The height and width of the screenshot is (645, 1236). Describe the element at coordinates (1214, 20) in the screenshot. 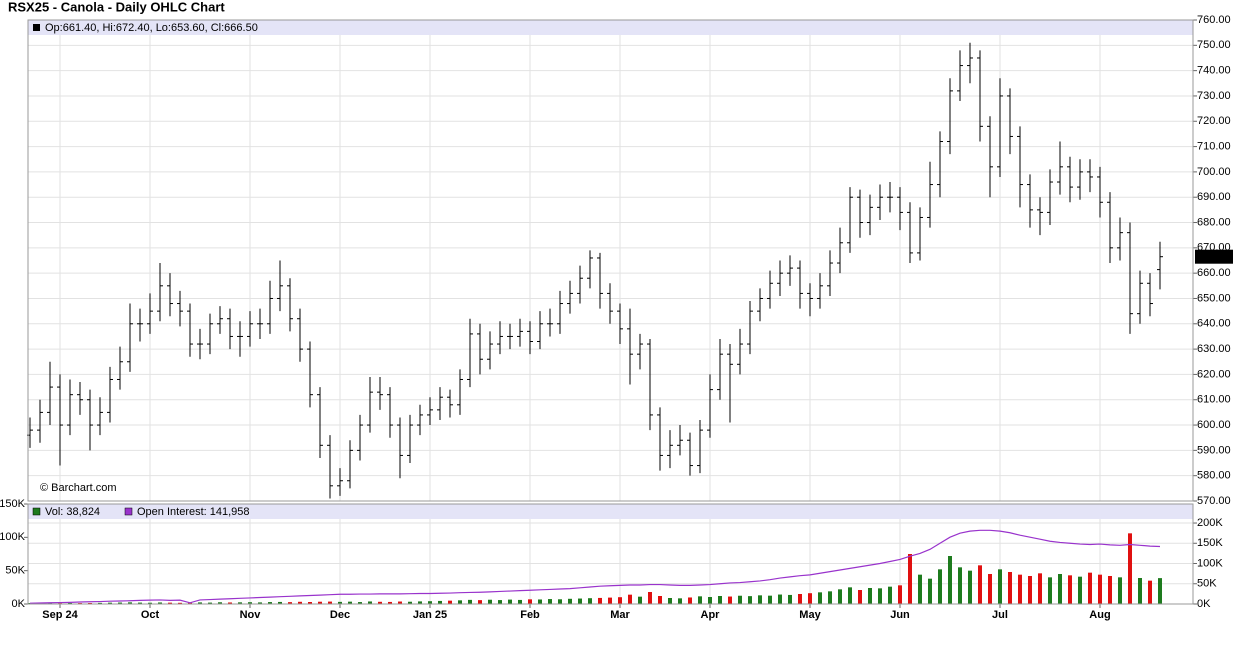

I see `y-tick-label: 760.00` at that location.